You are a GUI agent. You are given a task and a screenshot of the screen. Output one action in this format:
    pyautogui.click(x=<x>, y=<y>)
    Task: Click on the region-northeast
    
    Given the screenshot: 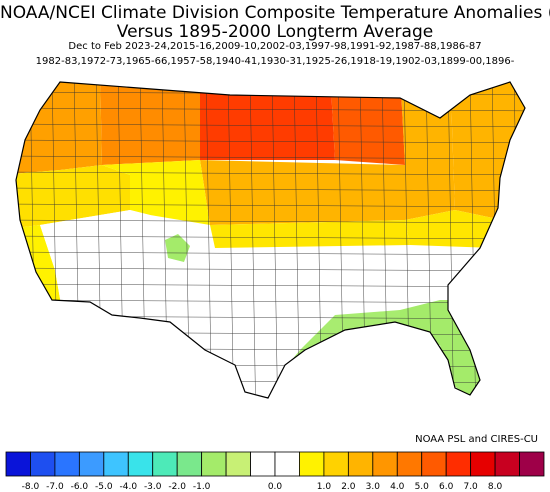 What is the action you would take?
    pyautogui.click(x=487, y=156)
    